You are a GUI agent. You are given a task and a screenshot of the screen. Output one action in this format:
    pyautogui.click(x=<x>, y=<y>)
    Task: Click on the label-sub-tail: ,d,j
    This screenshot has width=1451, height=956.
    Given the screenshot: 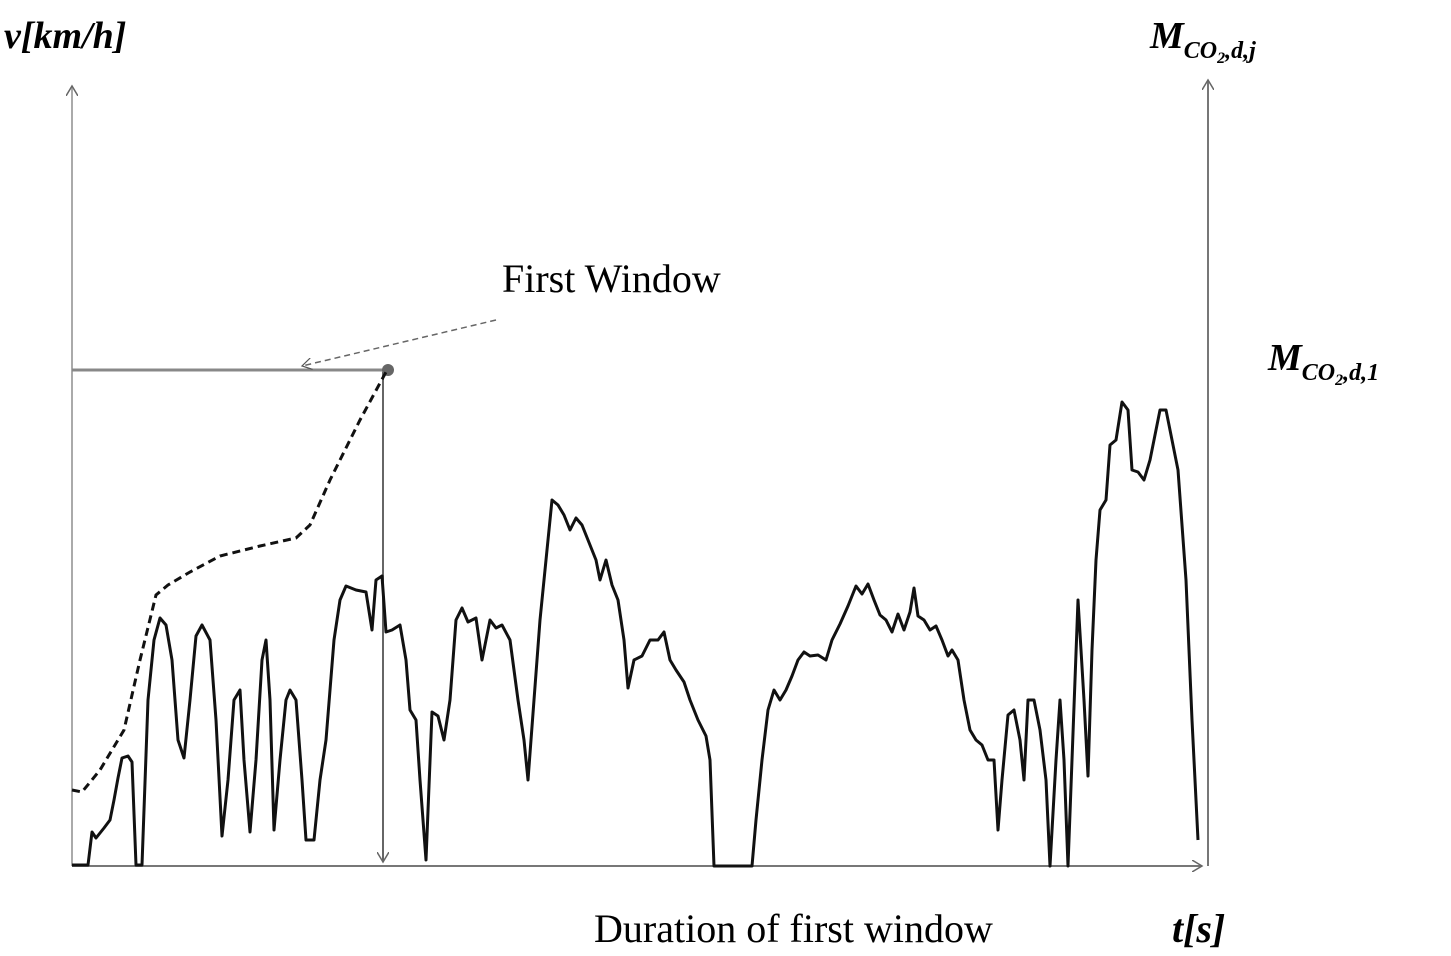 What is the action you would take?
    pyautogui.click(x=1240, y=51)
    